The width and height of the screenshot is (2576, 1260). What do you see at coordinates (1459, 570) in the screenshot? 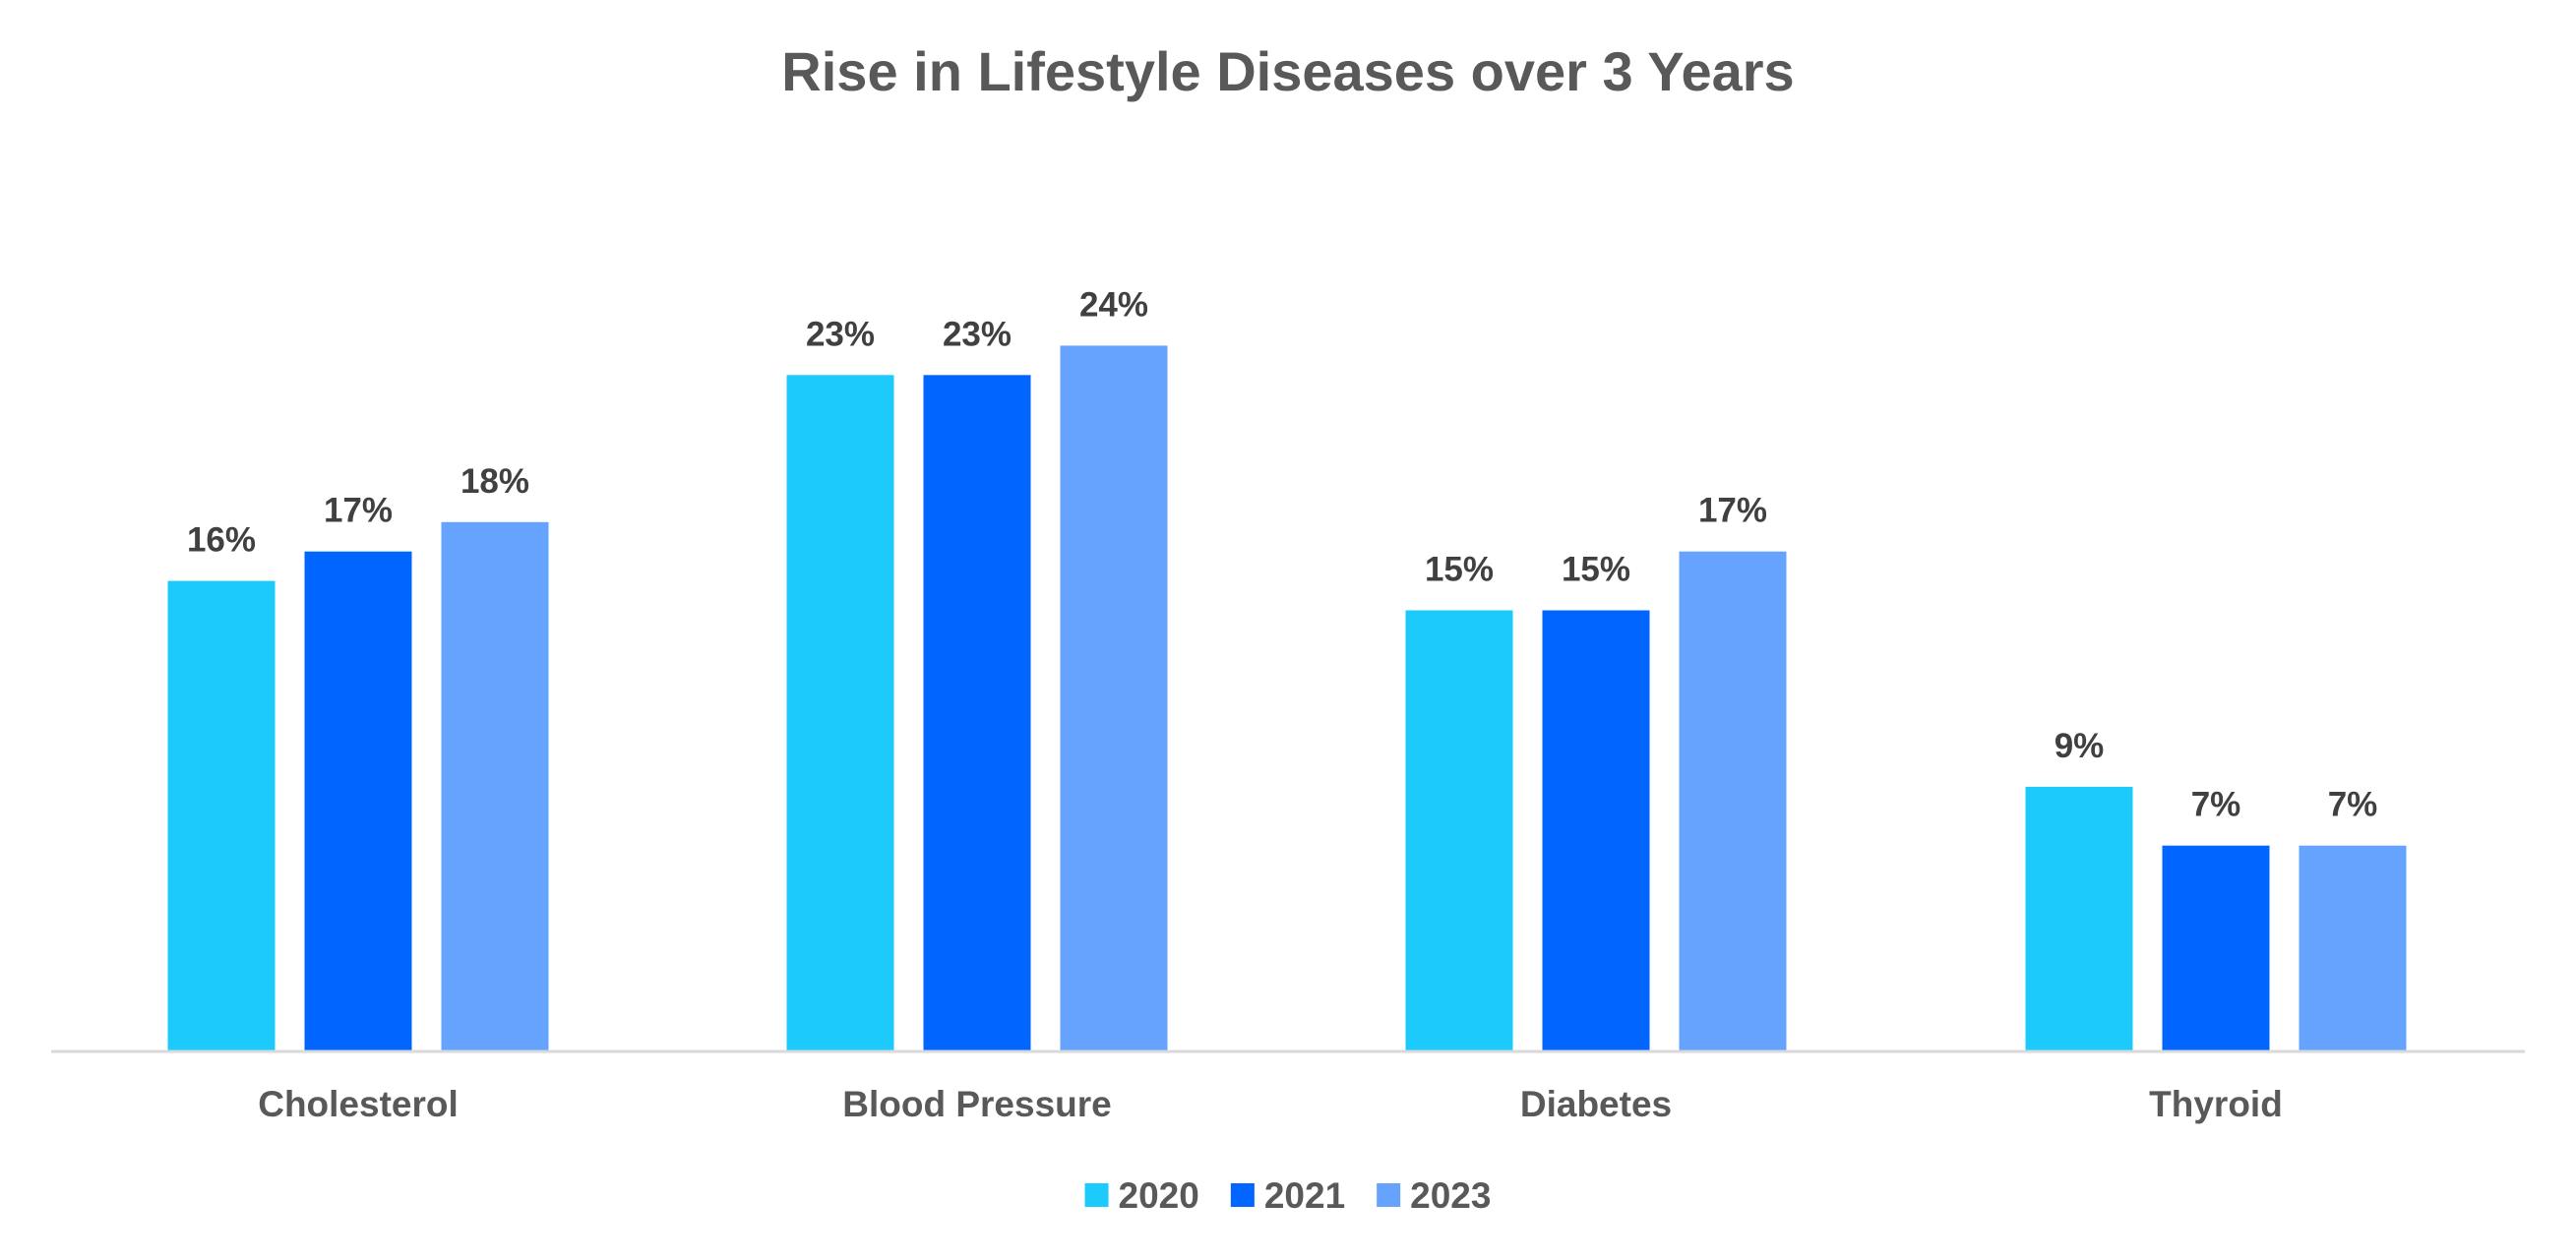
I see `data-label-diabetes-2020: 15%` at bounding box center [1459, 570].